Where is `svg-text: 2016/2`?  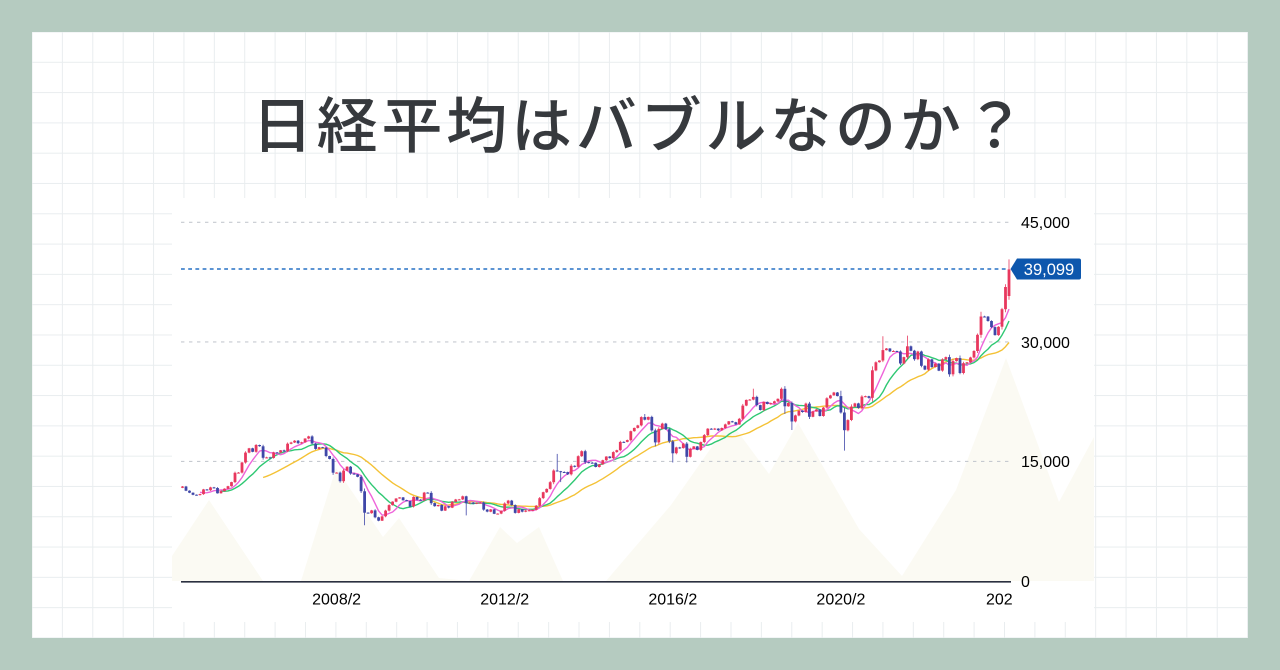 svg-text: 2016/2 is located at coordinates (672, 600).